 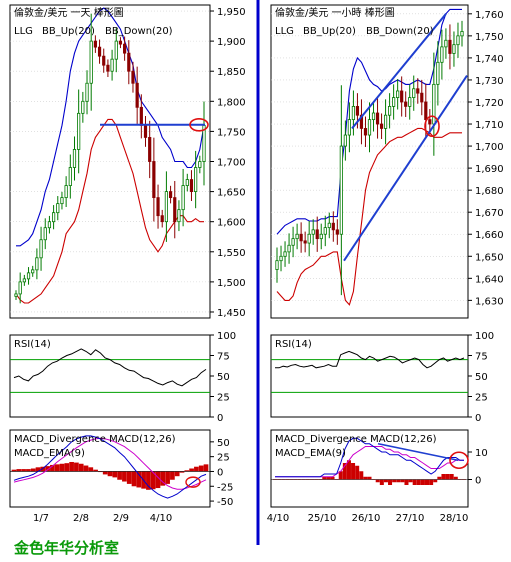 I want to click on right-macd-macd-line, so click(x=369, y=457).